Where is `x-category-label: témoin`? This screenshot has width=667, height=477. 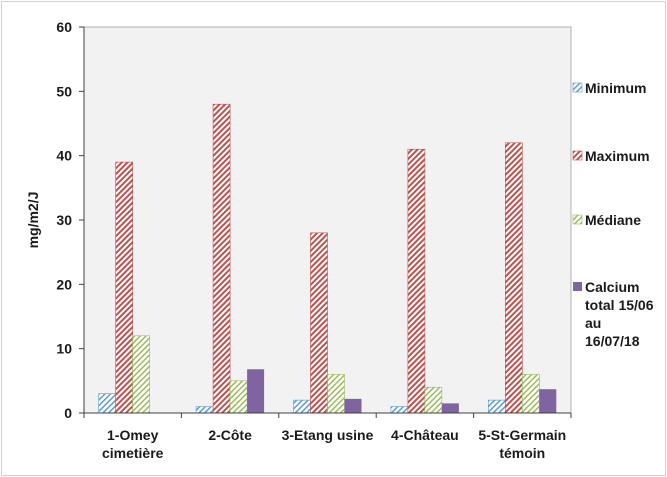 x-category-label: témoin is located at coordinates (522, 453).